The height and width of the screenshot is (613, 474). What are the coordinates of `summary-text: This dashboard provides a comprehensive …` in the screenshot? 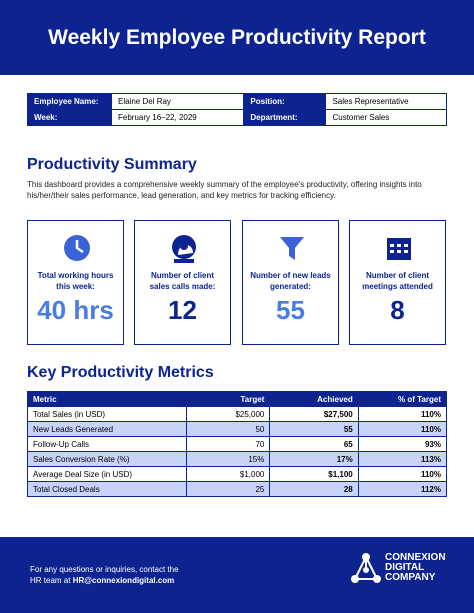 It's located at (224, 190).